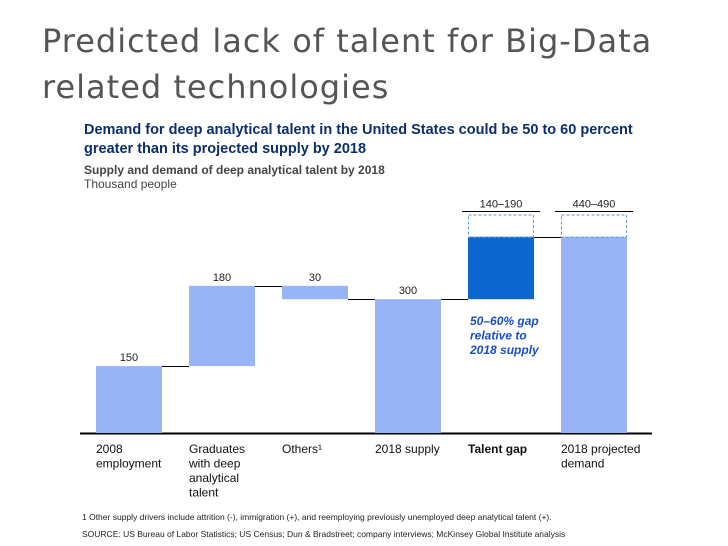 The height and width of the screenshot is (546, 728). Describe the element at coordinates (594, 204) in the screenshot. I see `data-label-5: 440–490` at that location.